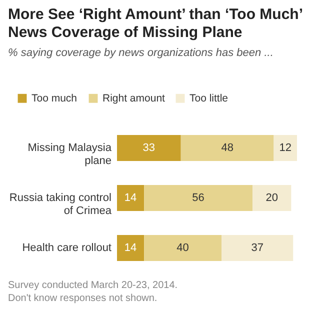 The image size is (311, 317). I want to click on text: Don't know responses not shown., so click(83, 298).